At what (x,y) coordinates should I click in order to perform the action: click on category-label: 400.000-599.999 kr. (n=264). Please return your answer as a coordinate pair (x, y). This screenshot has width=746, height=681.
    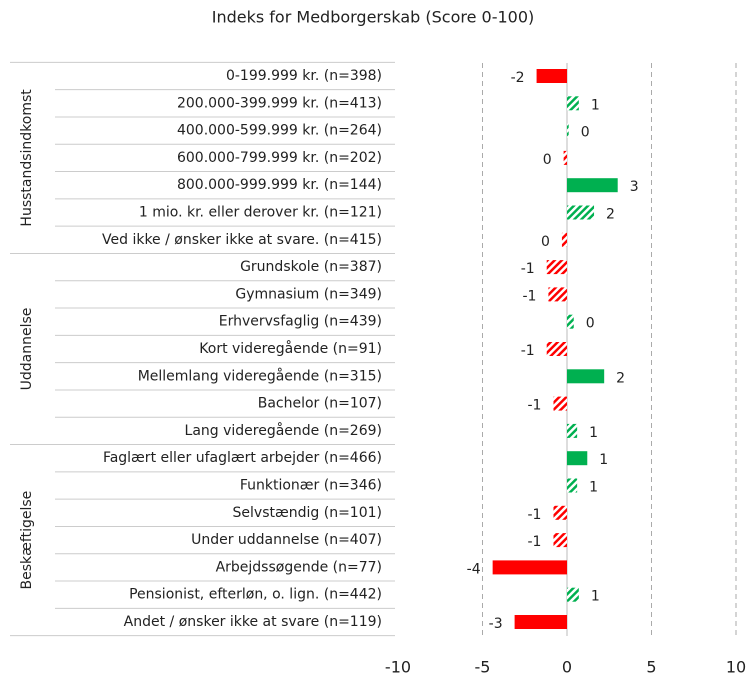
    Looking at the image, I should click on (279, 131).